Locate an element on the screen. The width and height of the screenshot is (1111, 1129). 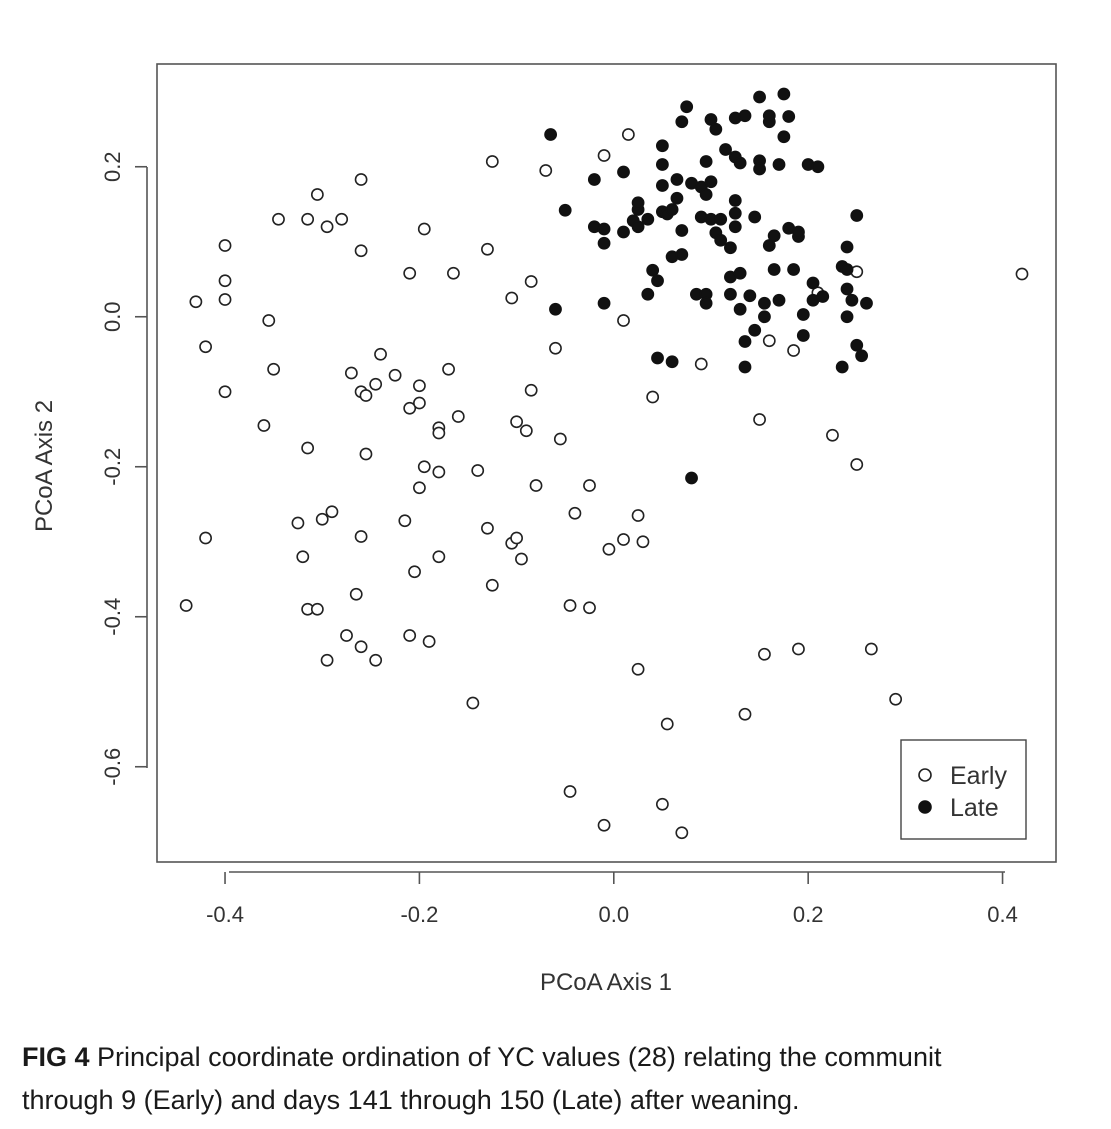
legend-marker-early is located at coordinates (925, 775).